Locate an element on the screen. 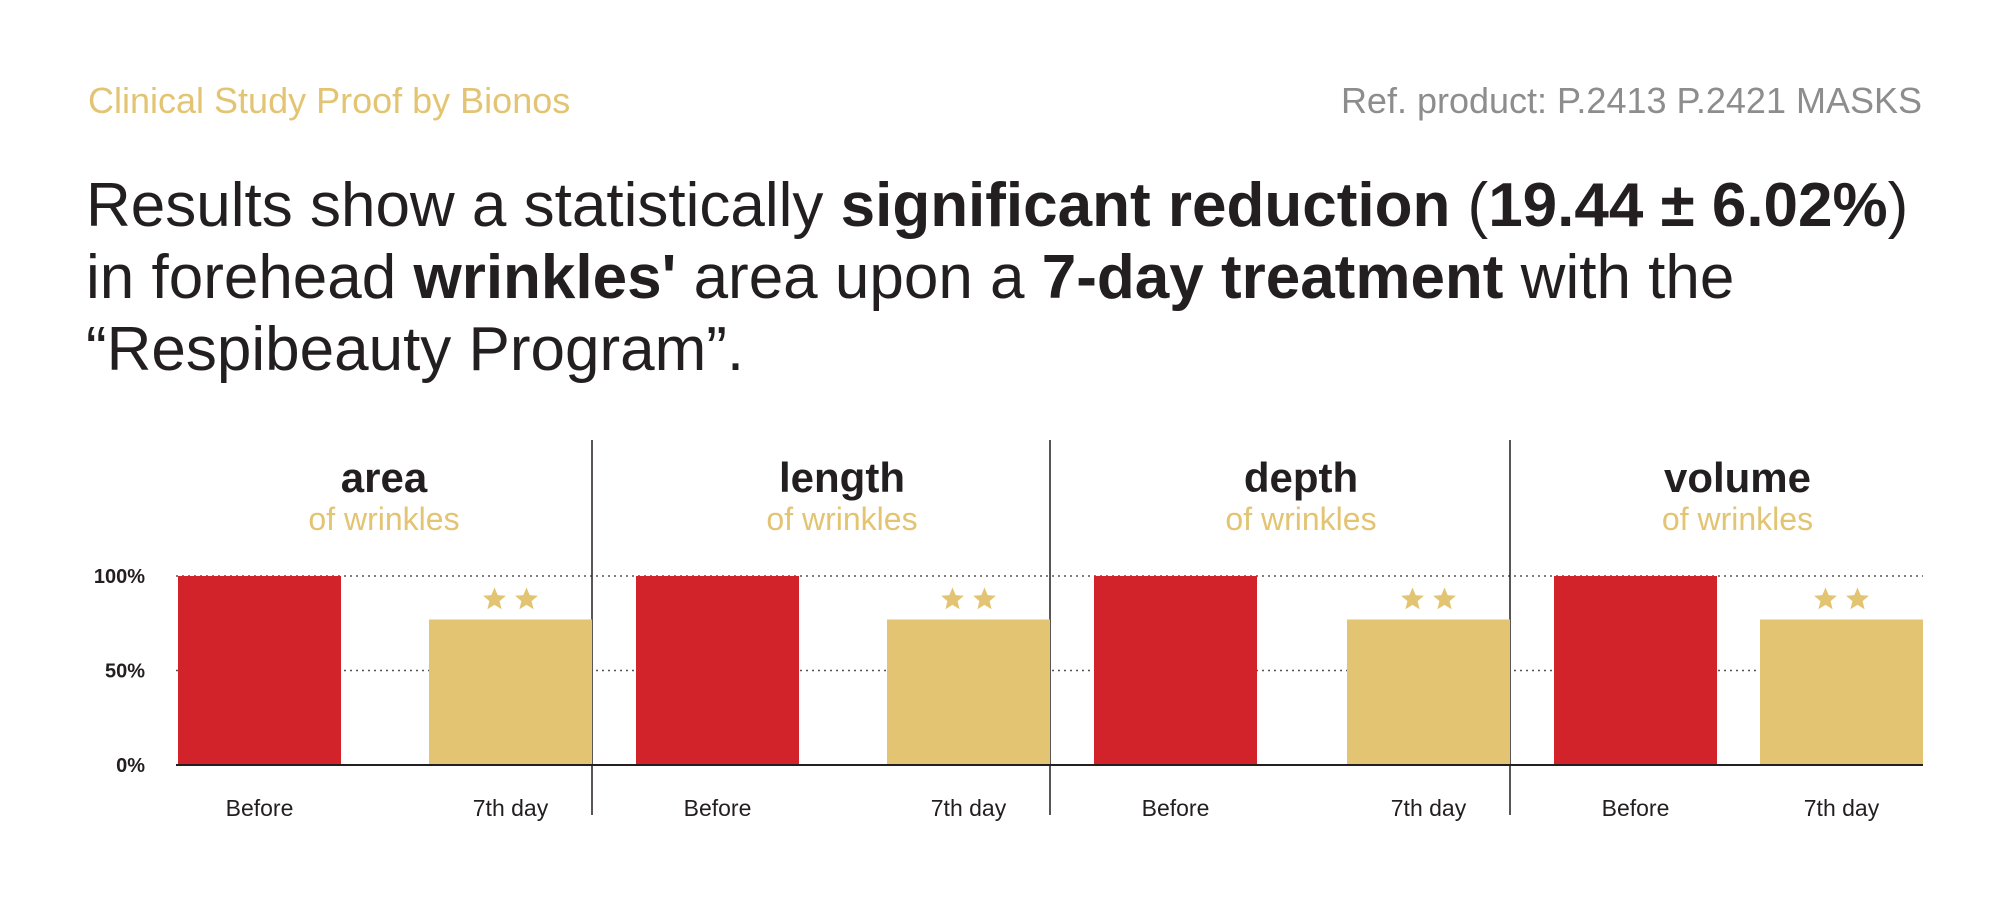 This screenshot has height=900, width=2000. panel-title: depth is located at coordinates (1301, 477).